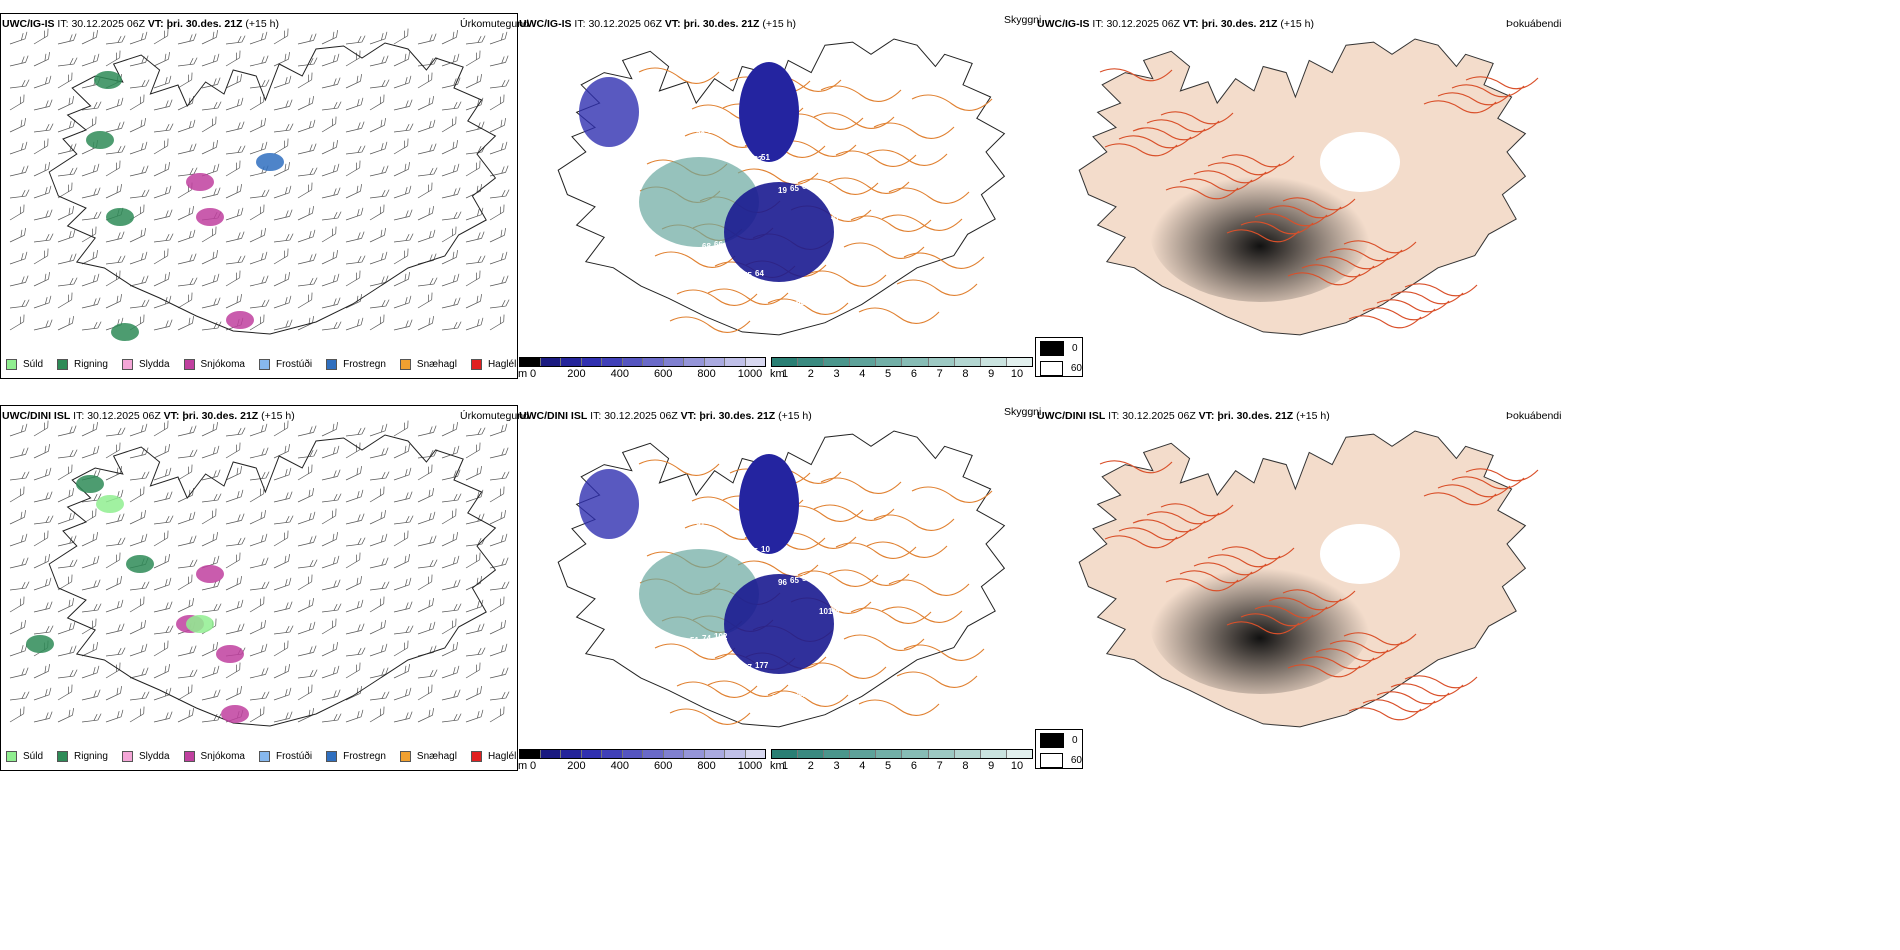 This screenshot has height=950, width=1900. Describe the element at coordinates (721, 636) in the screenshot. I see `cloud-base-label: 102` at that location.